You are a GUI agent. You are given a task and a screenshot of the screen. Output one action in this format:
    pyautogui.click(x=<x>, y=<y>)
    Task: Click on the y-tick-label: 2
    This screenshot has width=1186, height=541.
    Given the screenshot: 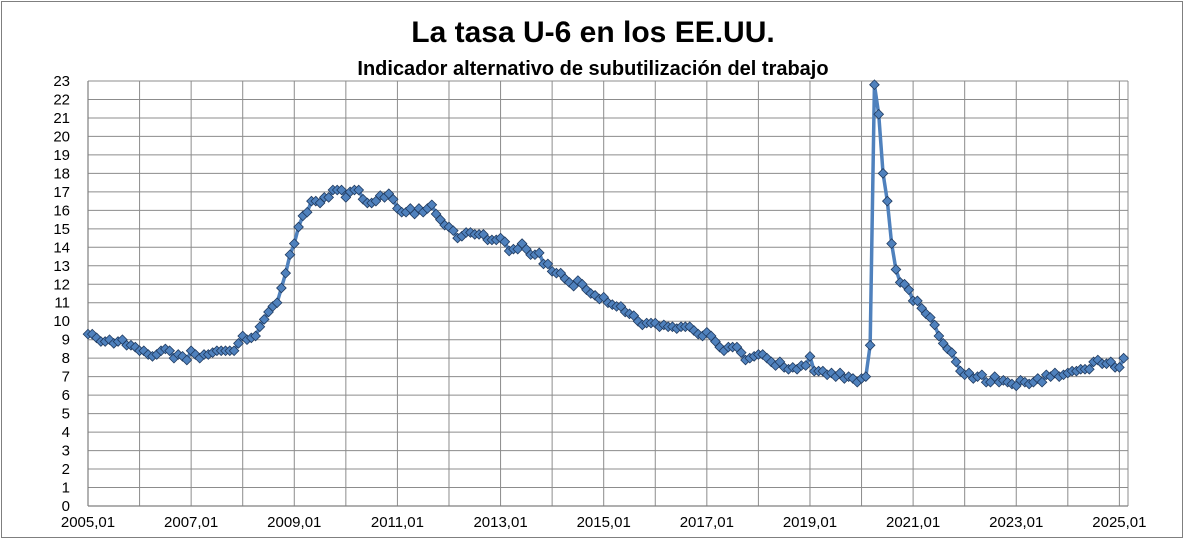 What is the action you would take?
    pyautogui.click(x=66, y=469)
    